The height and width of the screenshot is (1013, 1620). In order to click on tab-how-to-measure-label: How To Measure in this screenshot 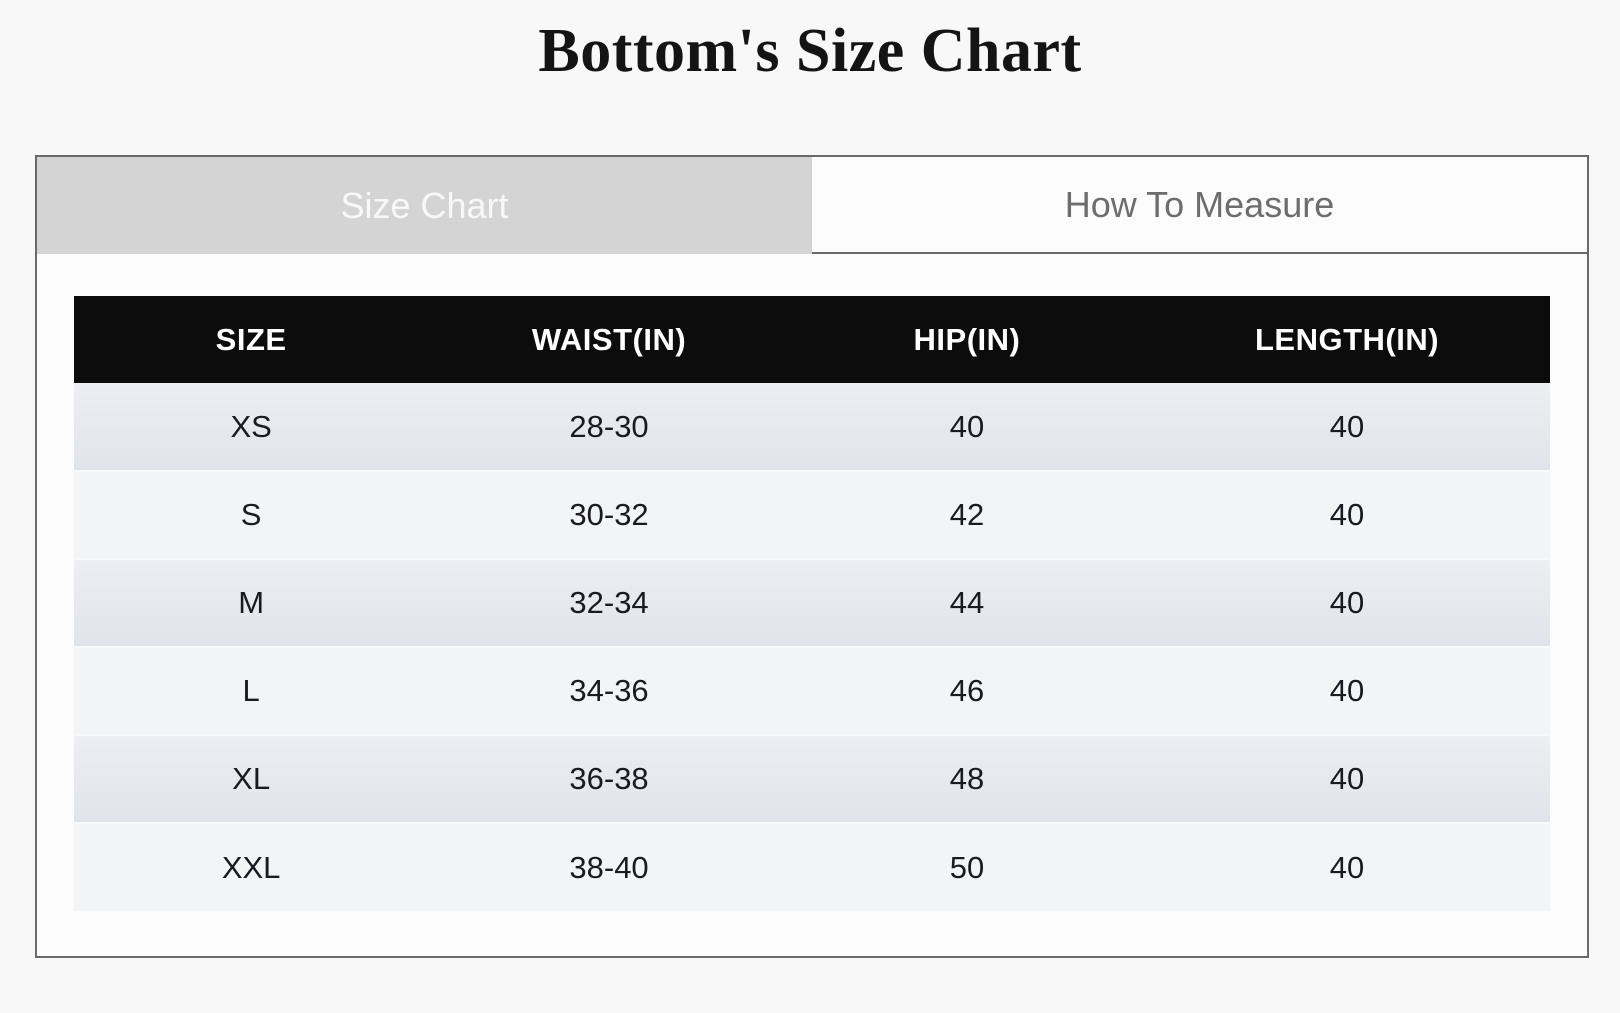, I will do `click(1199, 204)`.